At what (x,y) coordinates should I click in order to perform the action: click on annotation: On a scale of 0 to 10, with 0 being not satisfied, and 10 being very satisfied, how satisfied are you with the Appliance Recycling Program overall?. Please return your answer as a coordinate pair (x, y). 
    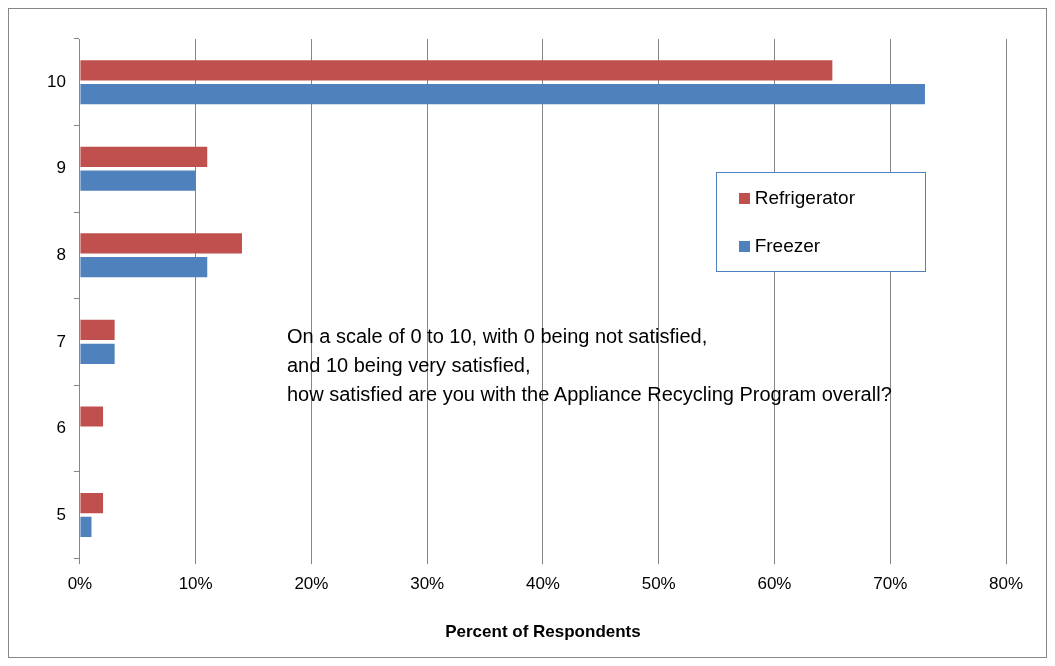
    Looking at the image, I should click on (589, 365).